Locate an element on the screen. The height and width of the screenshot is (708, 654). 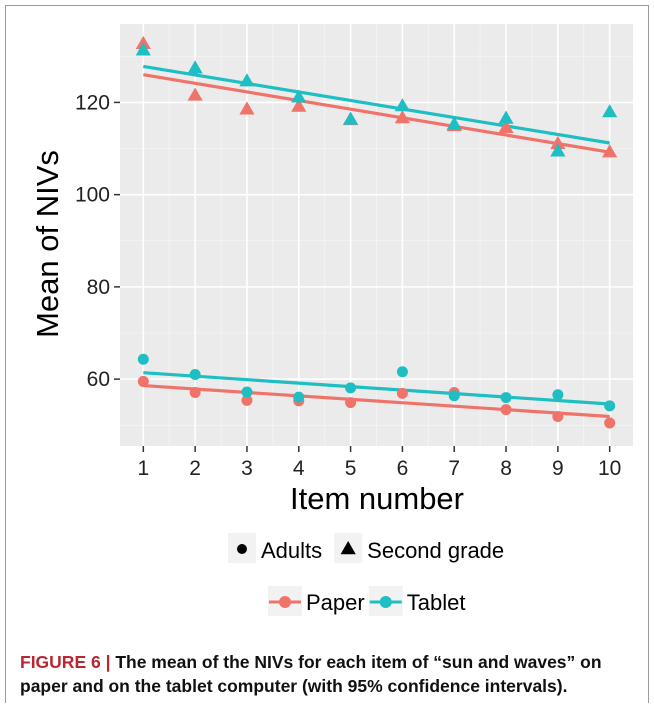
legend: Adults Second grade Paper Tablet is located at coordinates (366, 574).